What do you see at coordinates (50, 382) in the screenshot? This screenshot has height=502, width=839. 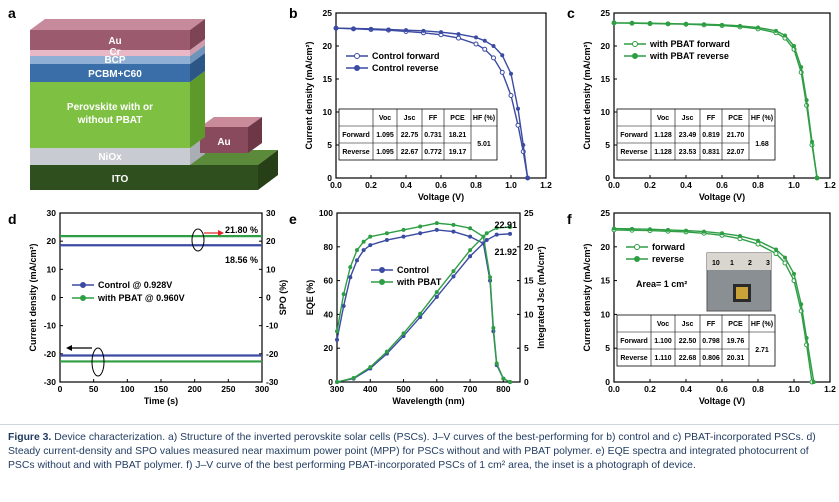 I see `y-tick-label: -30` at bounding box center [50, 382].